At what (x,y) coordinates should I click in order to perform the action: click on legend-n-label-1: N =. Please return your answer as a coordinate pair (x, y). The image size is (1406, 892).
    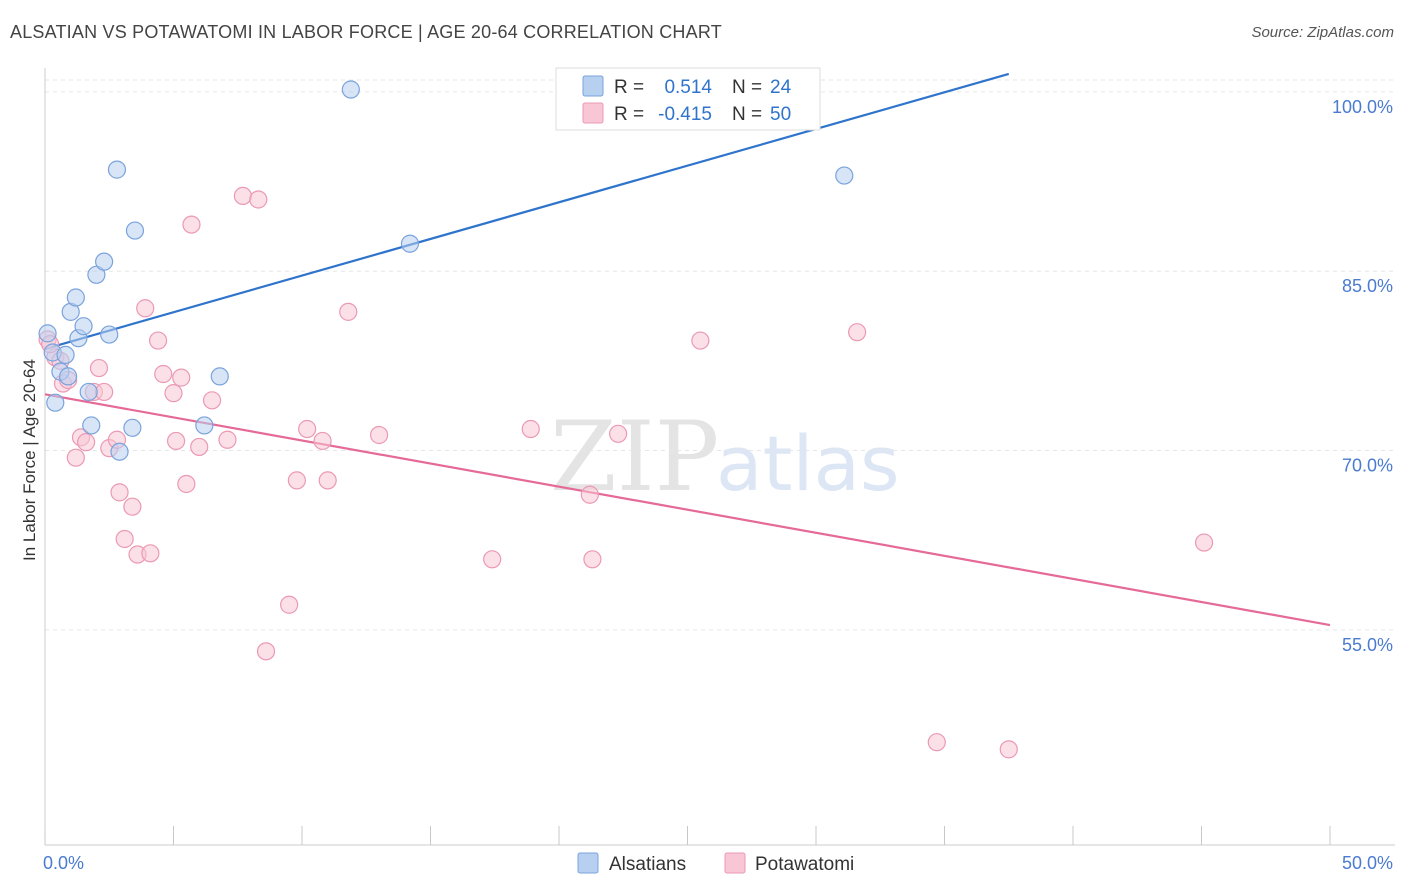
    Looking at the image, I should click on (747, 87).